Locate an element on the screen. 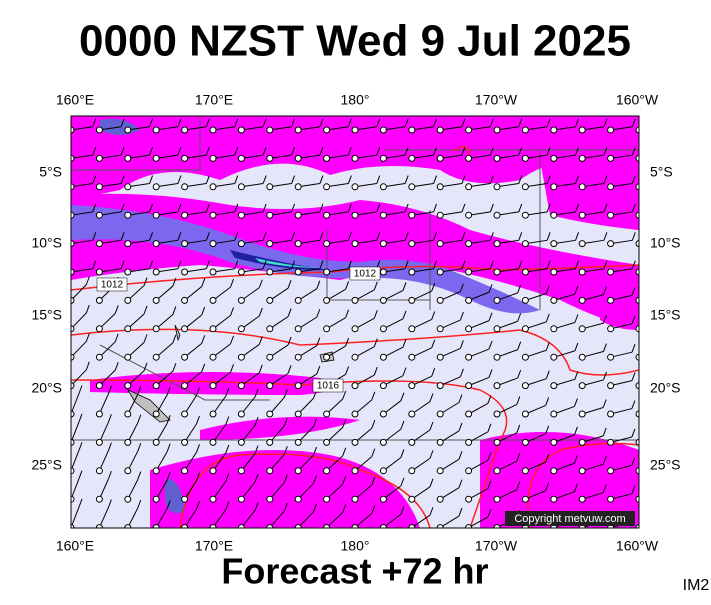 Image resolution: width=711 pixels, height=605 pixels. footer: Forecast +72 hr is located at coordinates (354, 571).